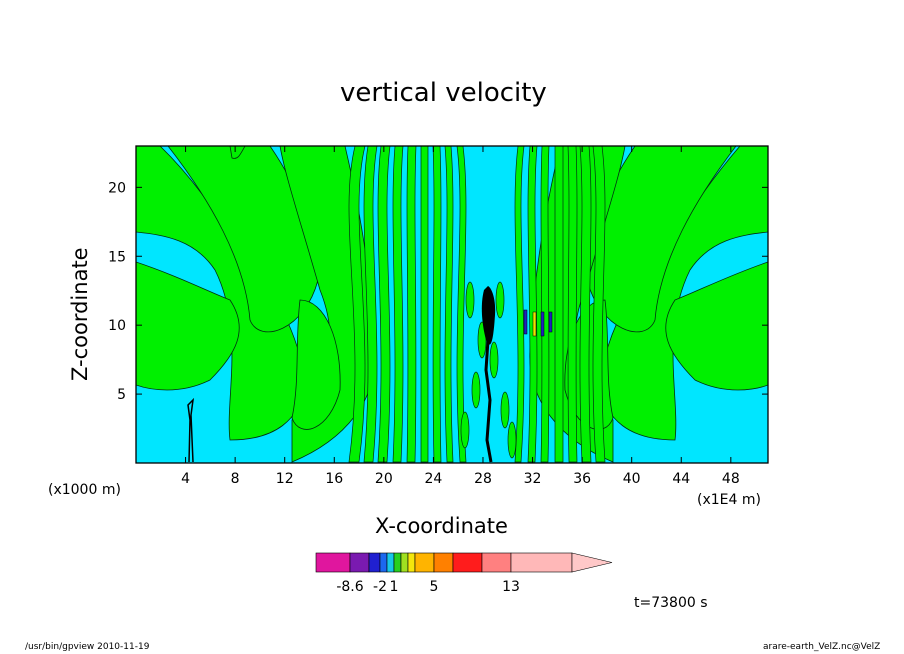  Describe the element at coordinates (433, 479) in the screenshot. I see `x-tick-label: 24` at that location.